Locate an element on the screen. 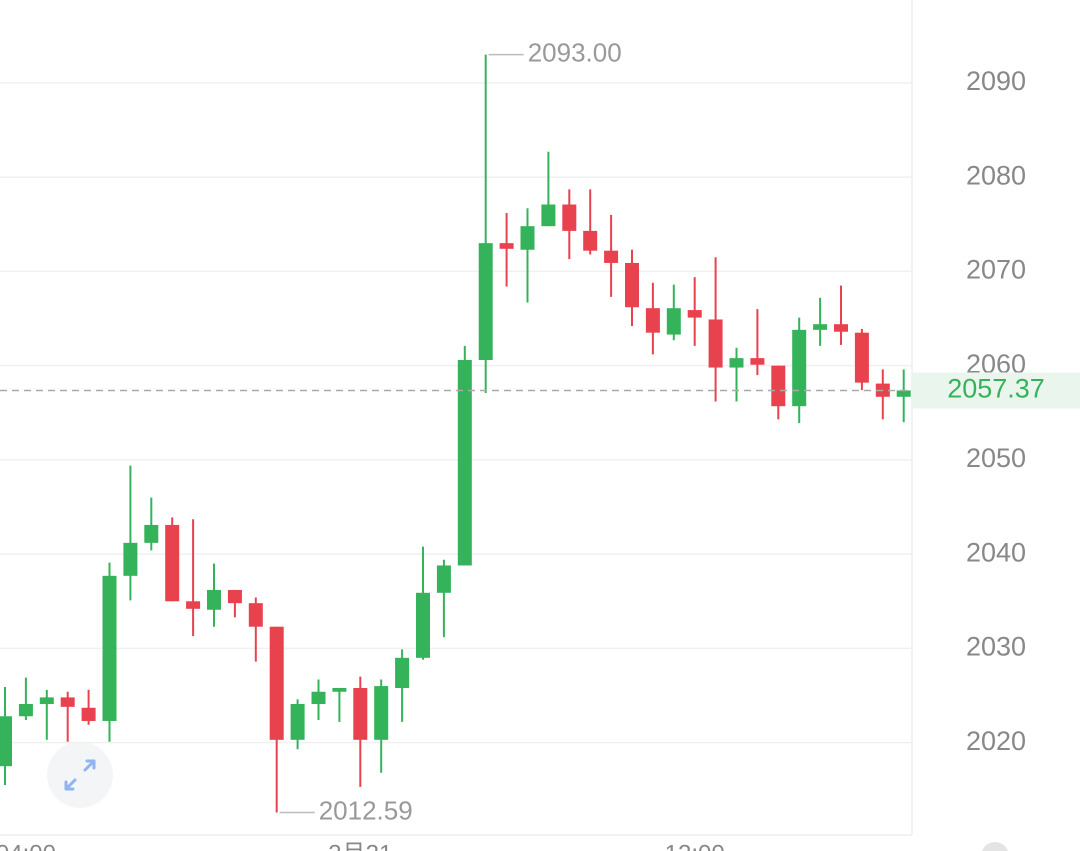 This screenshot has height=851, width=1080. corner-button is located at coordinates (995, 846).